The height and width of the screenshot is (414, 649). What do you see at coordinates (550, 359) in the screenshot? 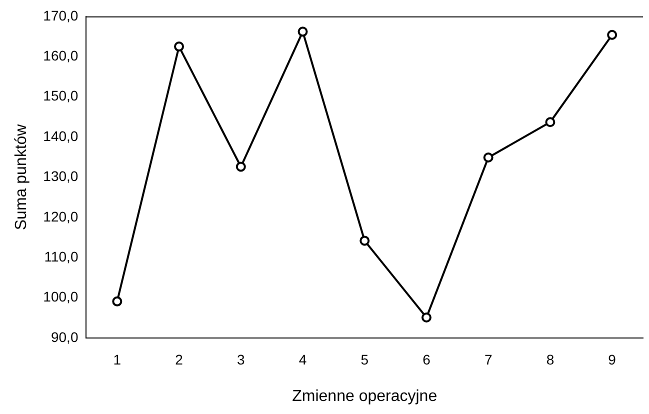
I see `x-tick-label: 8` at bounding box center [550, 359].